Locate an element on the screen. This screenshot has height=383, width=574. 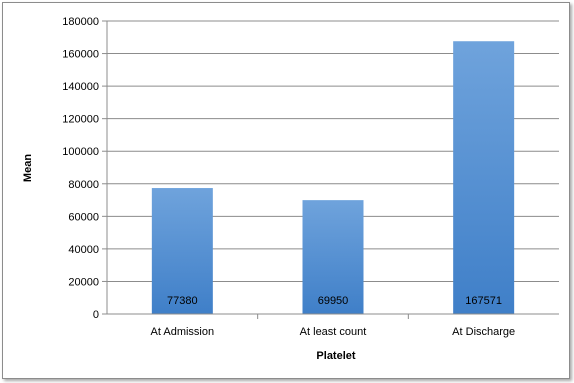
y-tick-label: 60000 is located at coordinates (83, 217).